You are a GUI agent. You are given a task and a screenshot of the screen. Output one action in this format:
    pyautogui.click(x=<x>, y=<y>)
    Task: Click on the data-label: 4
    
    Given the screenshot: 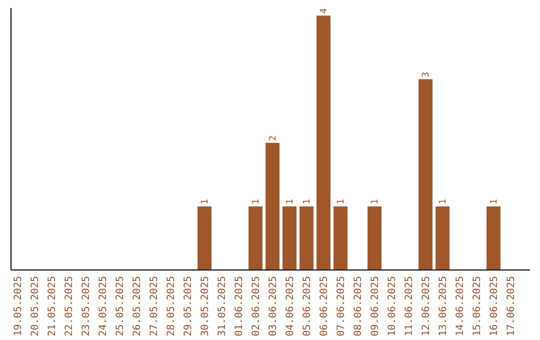 What is the action you would take?
    pyautogui.click(x=325, y=11)
    